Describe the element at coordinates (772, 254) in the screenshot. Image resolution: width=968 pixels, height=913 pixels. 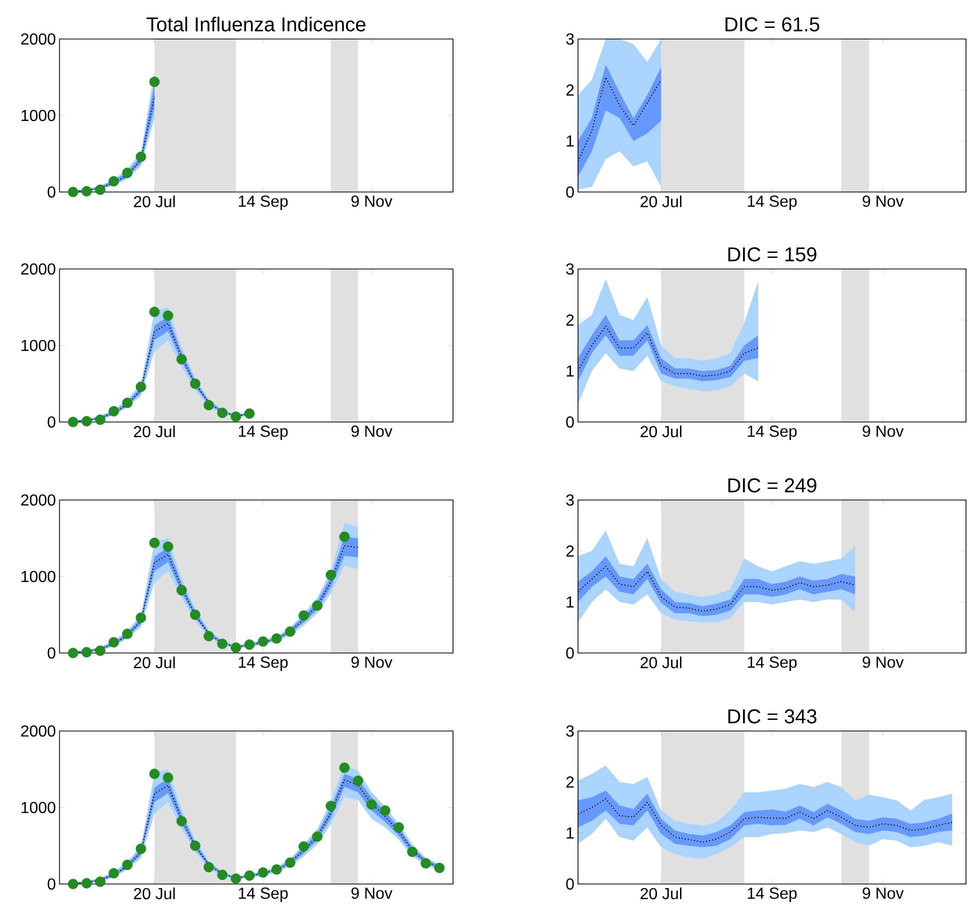
I see `chart-title: DIC = 159` at that location.